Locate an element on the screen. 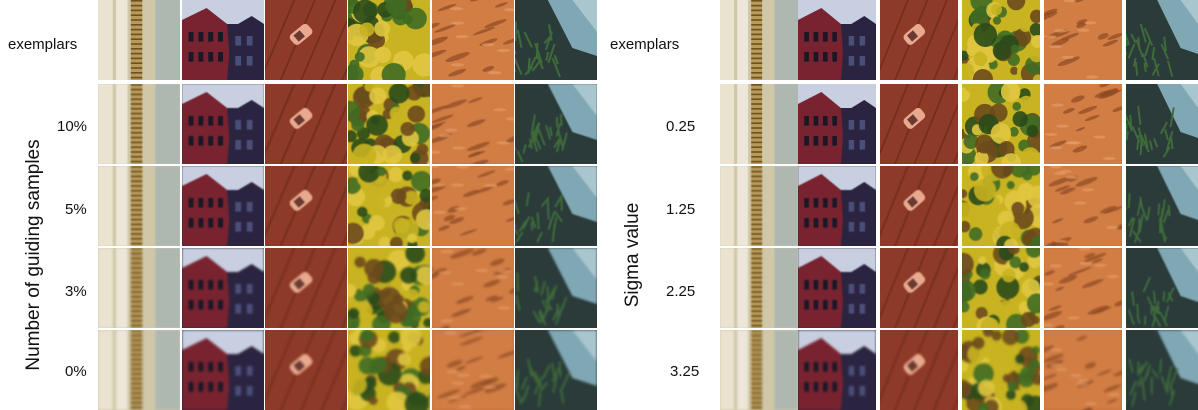 Image resolution: width=1198 pixels, height=410 pixels. row-label-0pct: 0% is located at coordinates (76, 371).